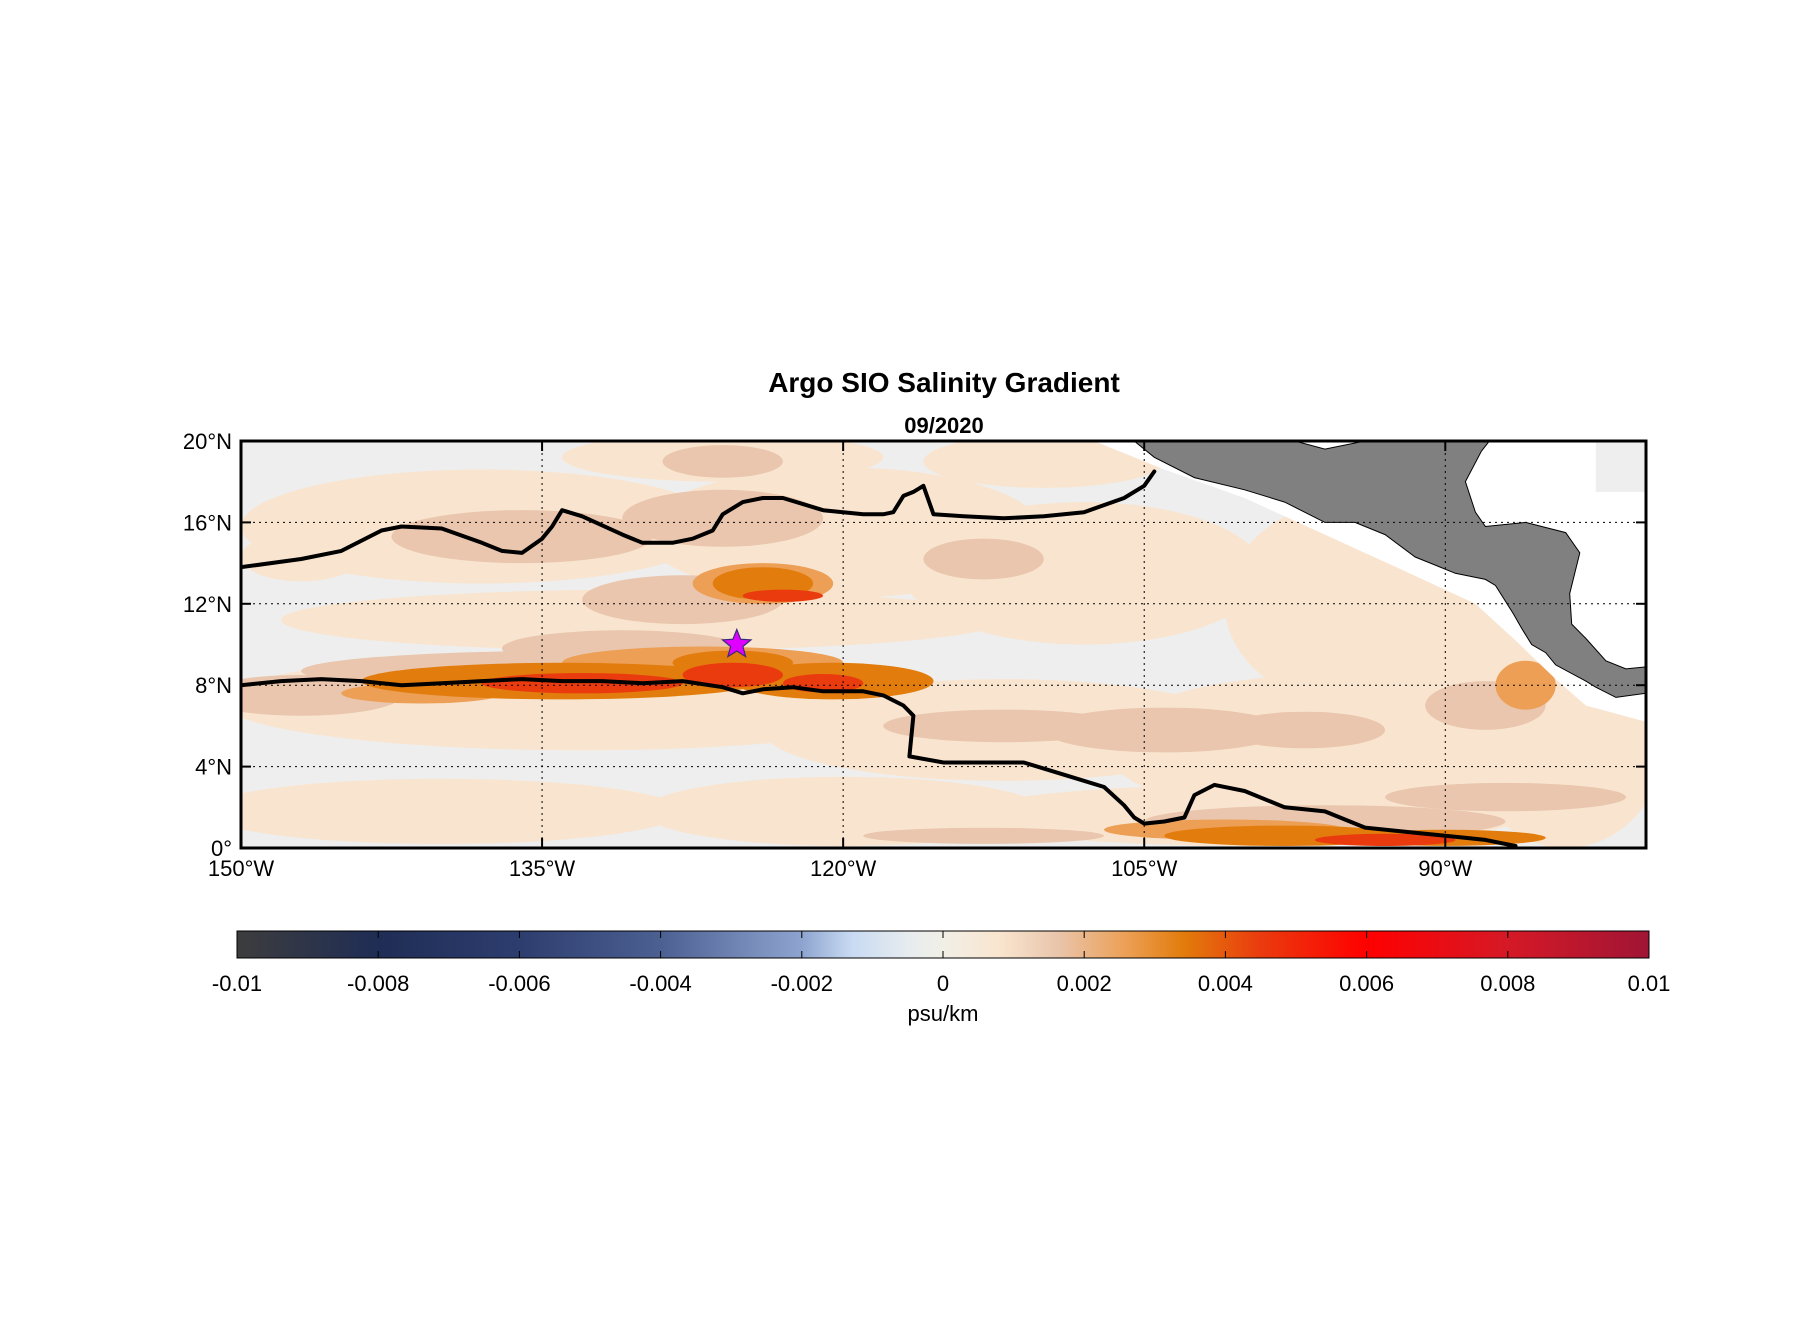 The height and width of the screenshot is (1333, 1808). I want to click on contour-line-front, so click(879, 762).